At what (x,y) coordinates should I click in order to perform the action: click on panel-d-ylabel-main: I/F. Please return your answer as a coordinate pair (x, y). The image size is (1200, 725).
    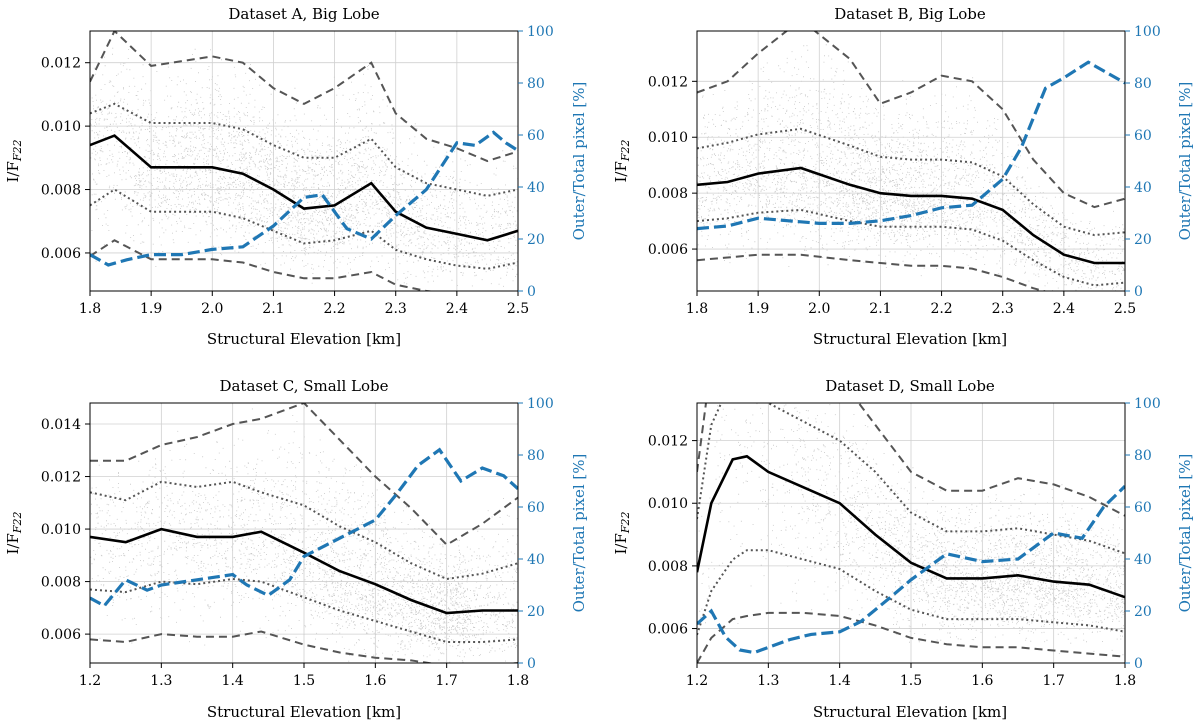
    Looking at the image, I should click on (621, 543).